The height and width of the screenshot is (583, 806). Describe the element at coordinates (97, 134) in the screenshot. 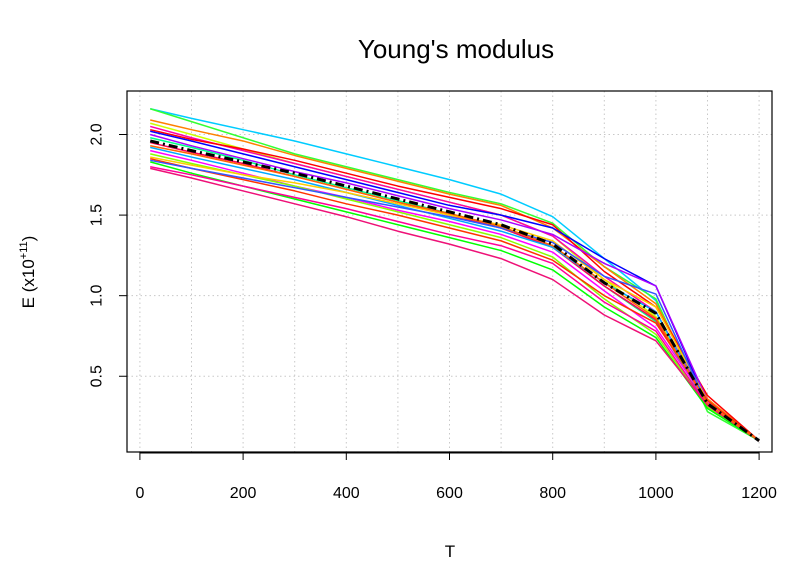

I see `y-tick-label: 2.0` at that location.